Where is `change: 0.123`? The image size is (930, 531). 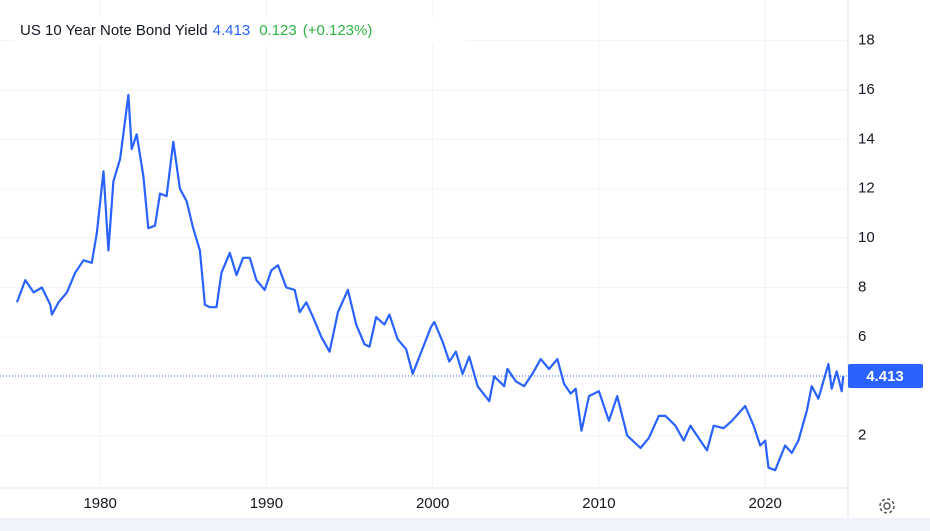
change: 0.123 is located at coordinates (278, 30).